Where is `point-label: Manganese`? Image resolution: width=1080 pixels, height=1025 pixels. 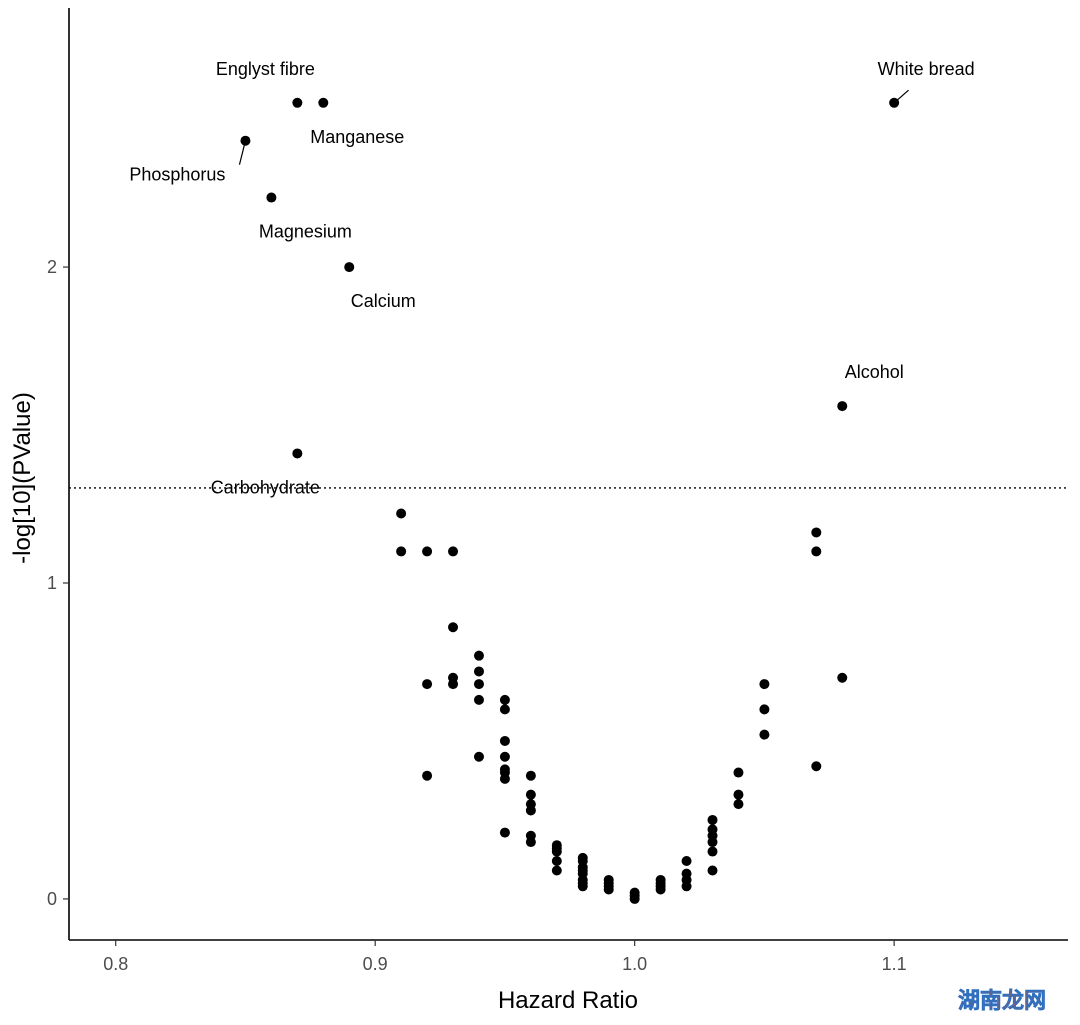
point-label: Manganese is located at coordinates (357, 137).